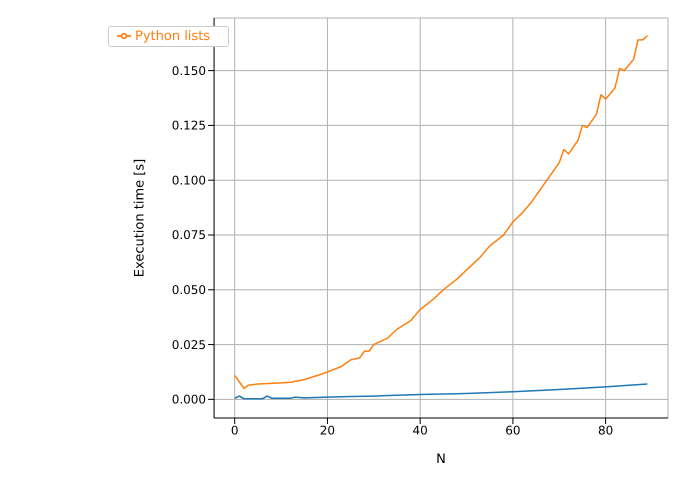 The width and height of the screenshot is (683, 492). What do you see at coordinates (189, 125) in the screenshot?
I see `y-tick-label: 0.125` at bounding box center [189, 125].